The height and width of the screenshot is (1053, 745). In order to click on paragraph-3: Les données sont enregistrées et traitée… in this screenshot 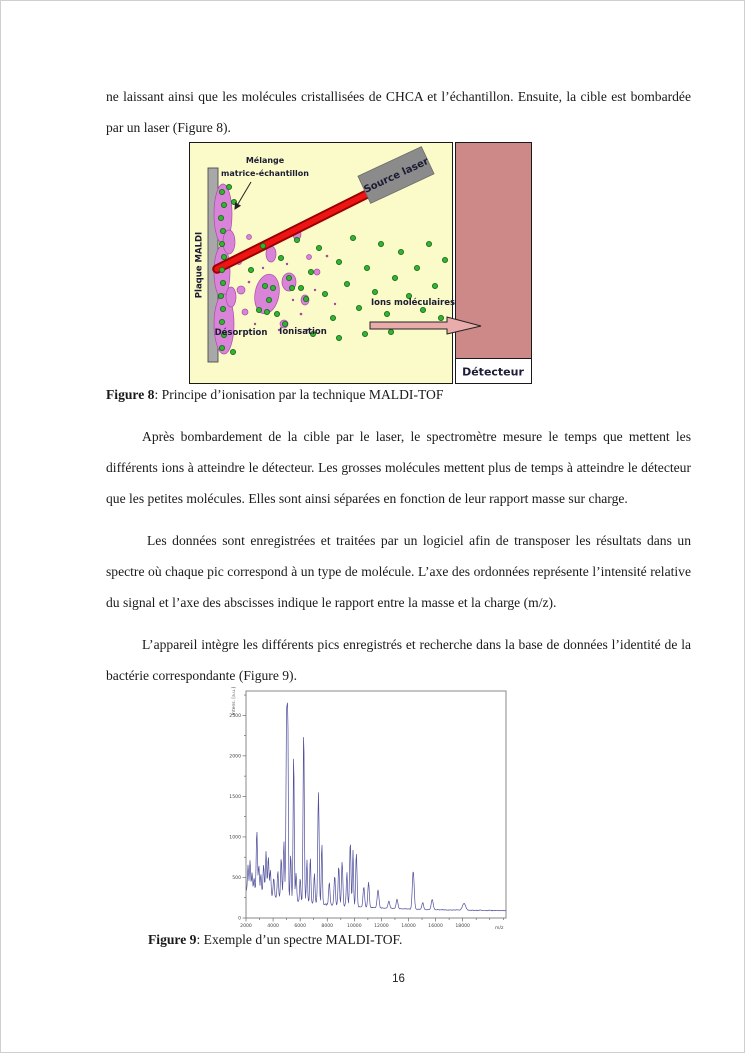, I will do `click(398, 571)`.